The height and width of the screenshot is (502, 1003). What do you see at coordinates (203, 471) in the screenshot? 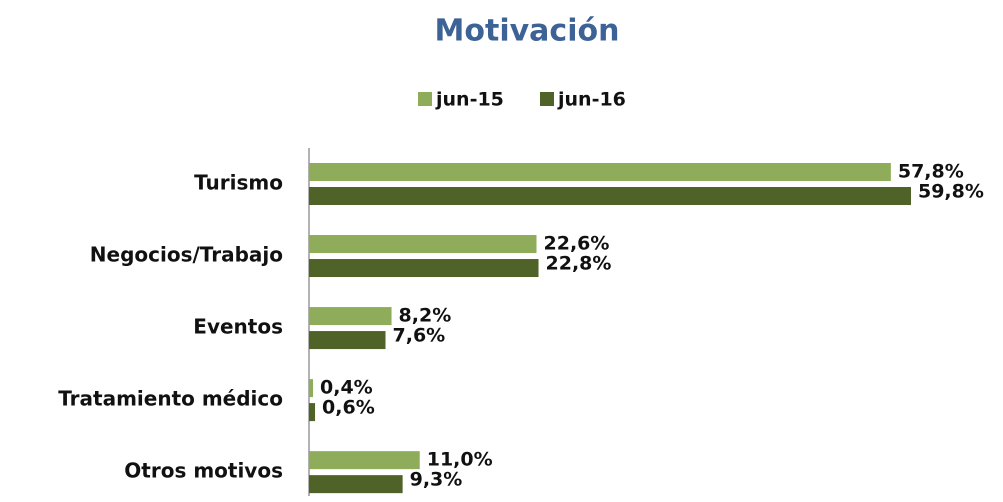
I see `category-label: Otros motivos` at bounding box center [203, 471].